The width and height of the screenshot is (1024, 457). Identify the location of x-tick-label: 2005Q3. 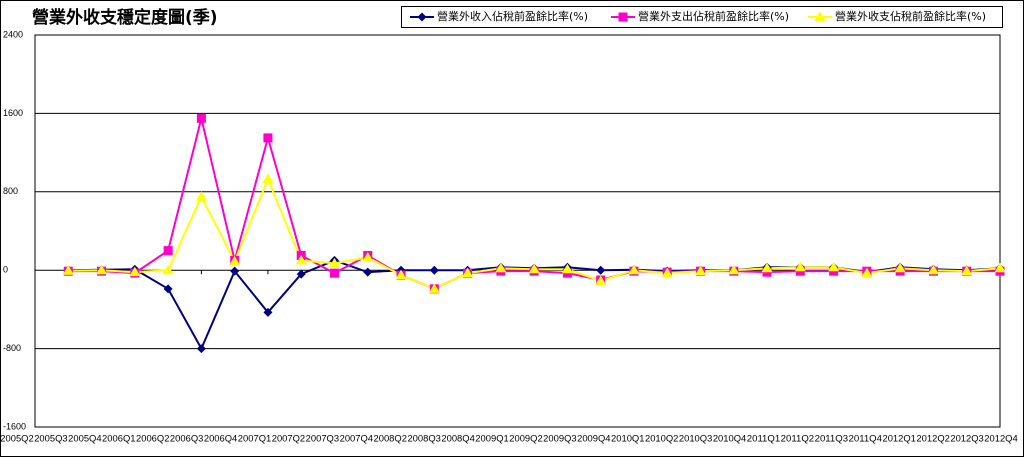
(50, 438).